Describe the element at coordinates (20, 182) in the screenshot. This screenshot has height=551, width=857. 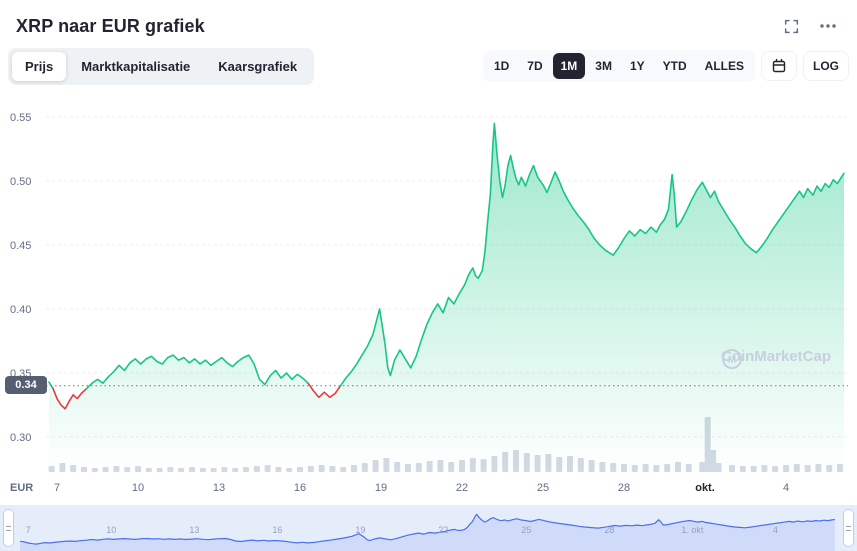
I see `svg-text: 0.50` at that location.